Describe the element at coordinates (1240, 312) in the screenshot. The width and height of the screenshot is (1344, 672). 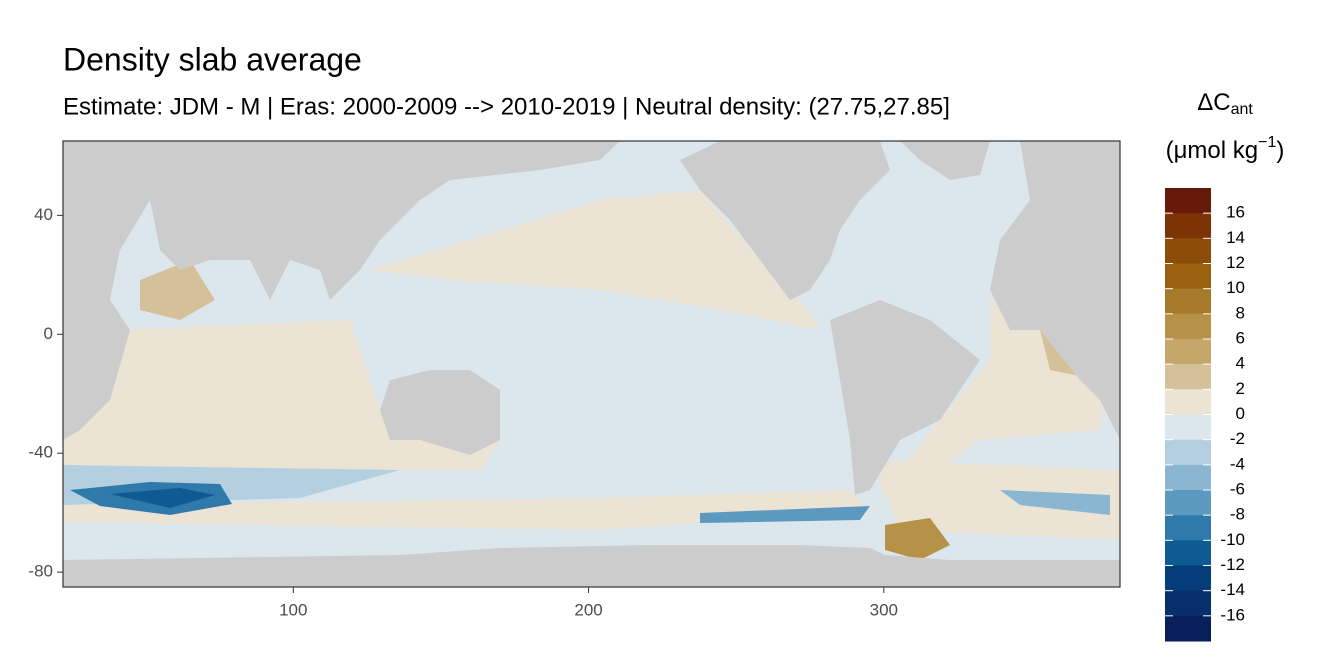
I see `colorbar-label: 8` at that location.